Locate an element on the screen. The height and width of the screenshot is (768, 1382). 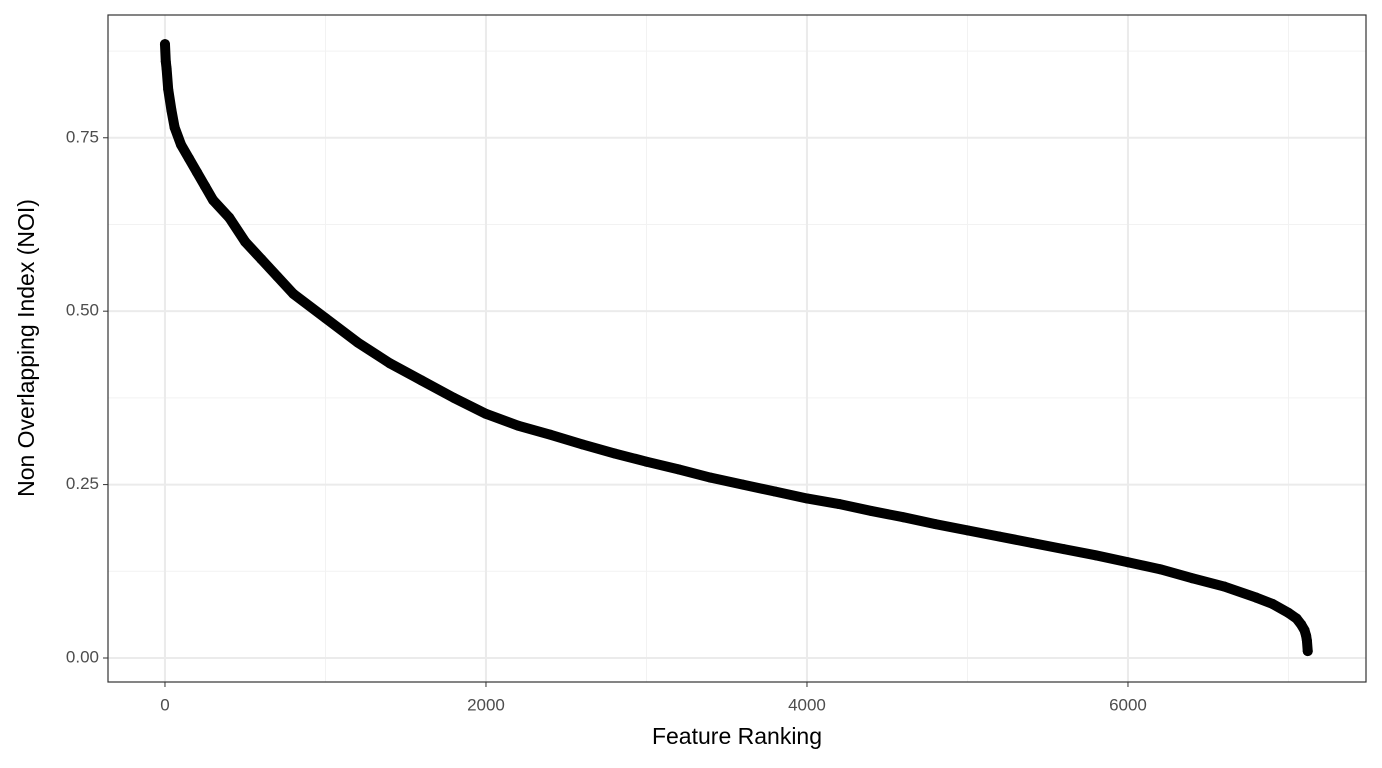
y-tick-label: 0.75 is located at coordinates (82, 136).